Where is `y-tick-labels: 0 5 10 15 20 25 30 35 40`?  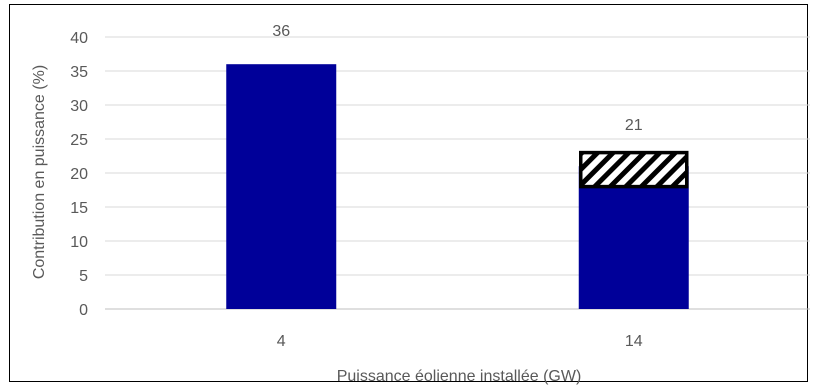
y-tick-labels: 0 5 10 15 20 25 30 35 40 is located at coordinates (79, 174).